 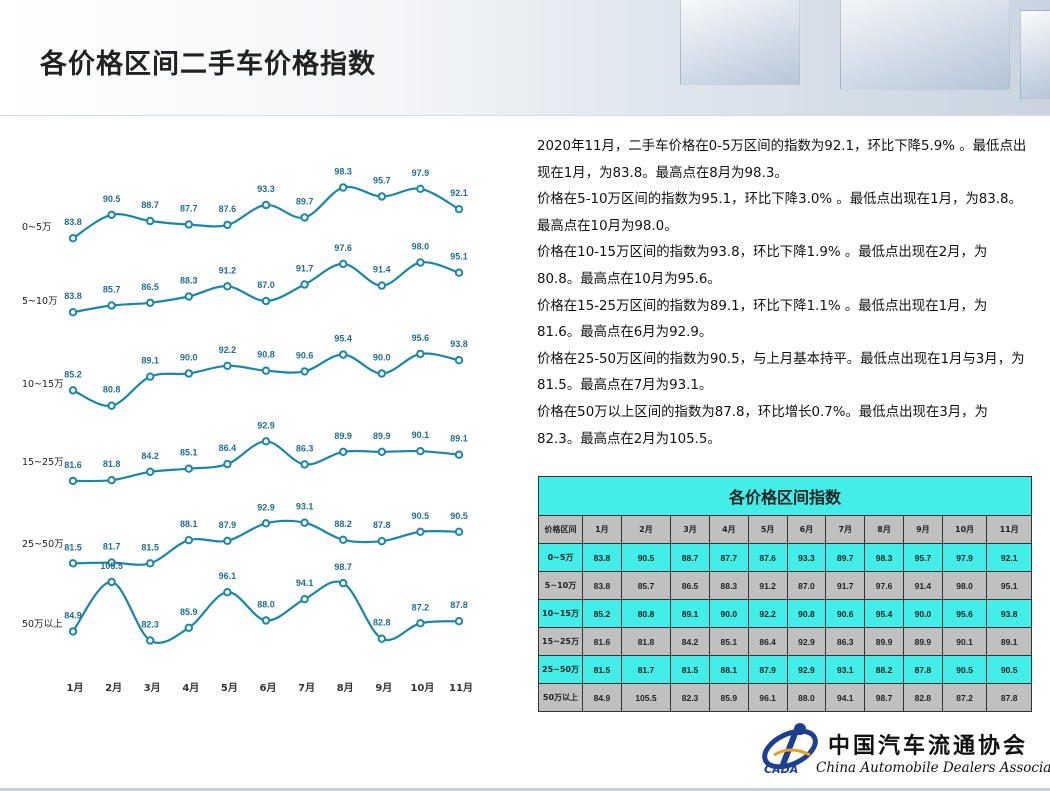 I want to click on series-line, so click(x=266, y=612).